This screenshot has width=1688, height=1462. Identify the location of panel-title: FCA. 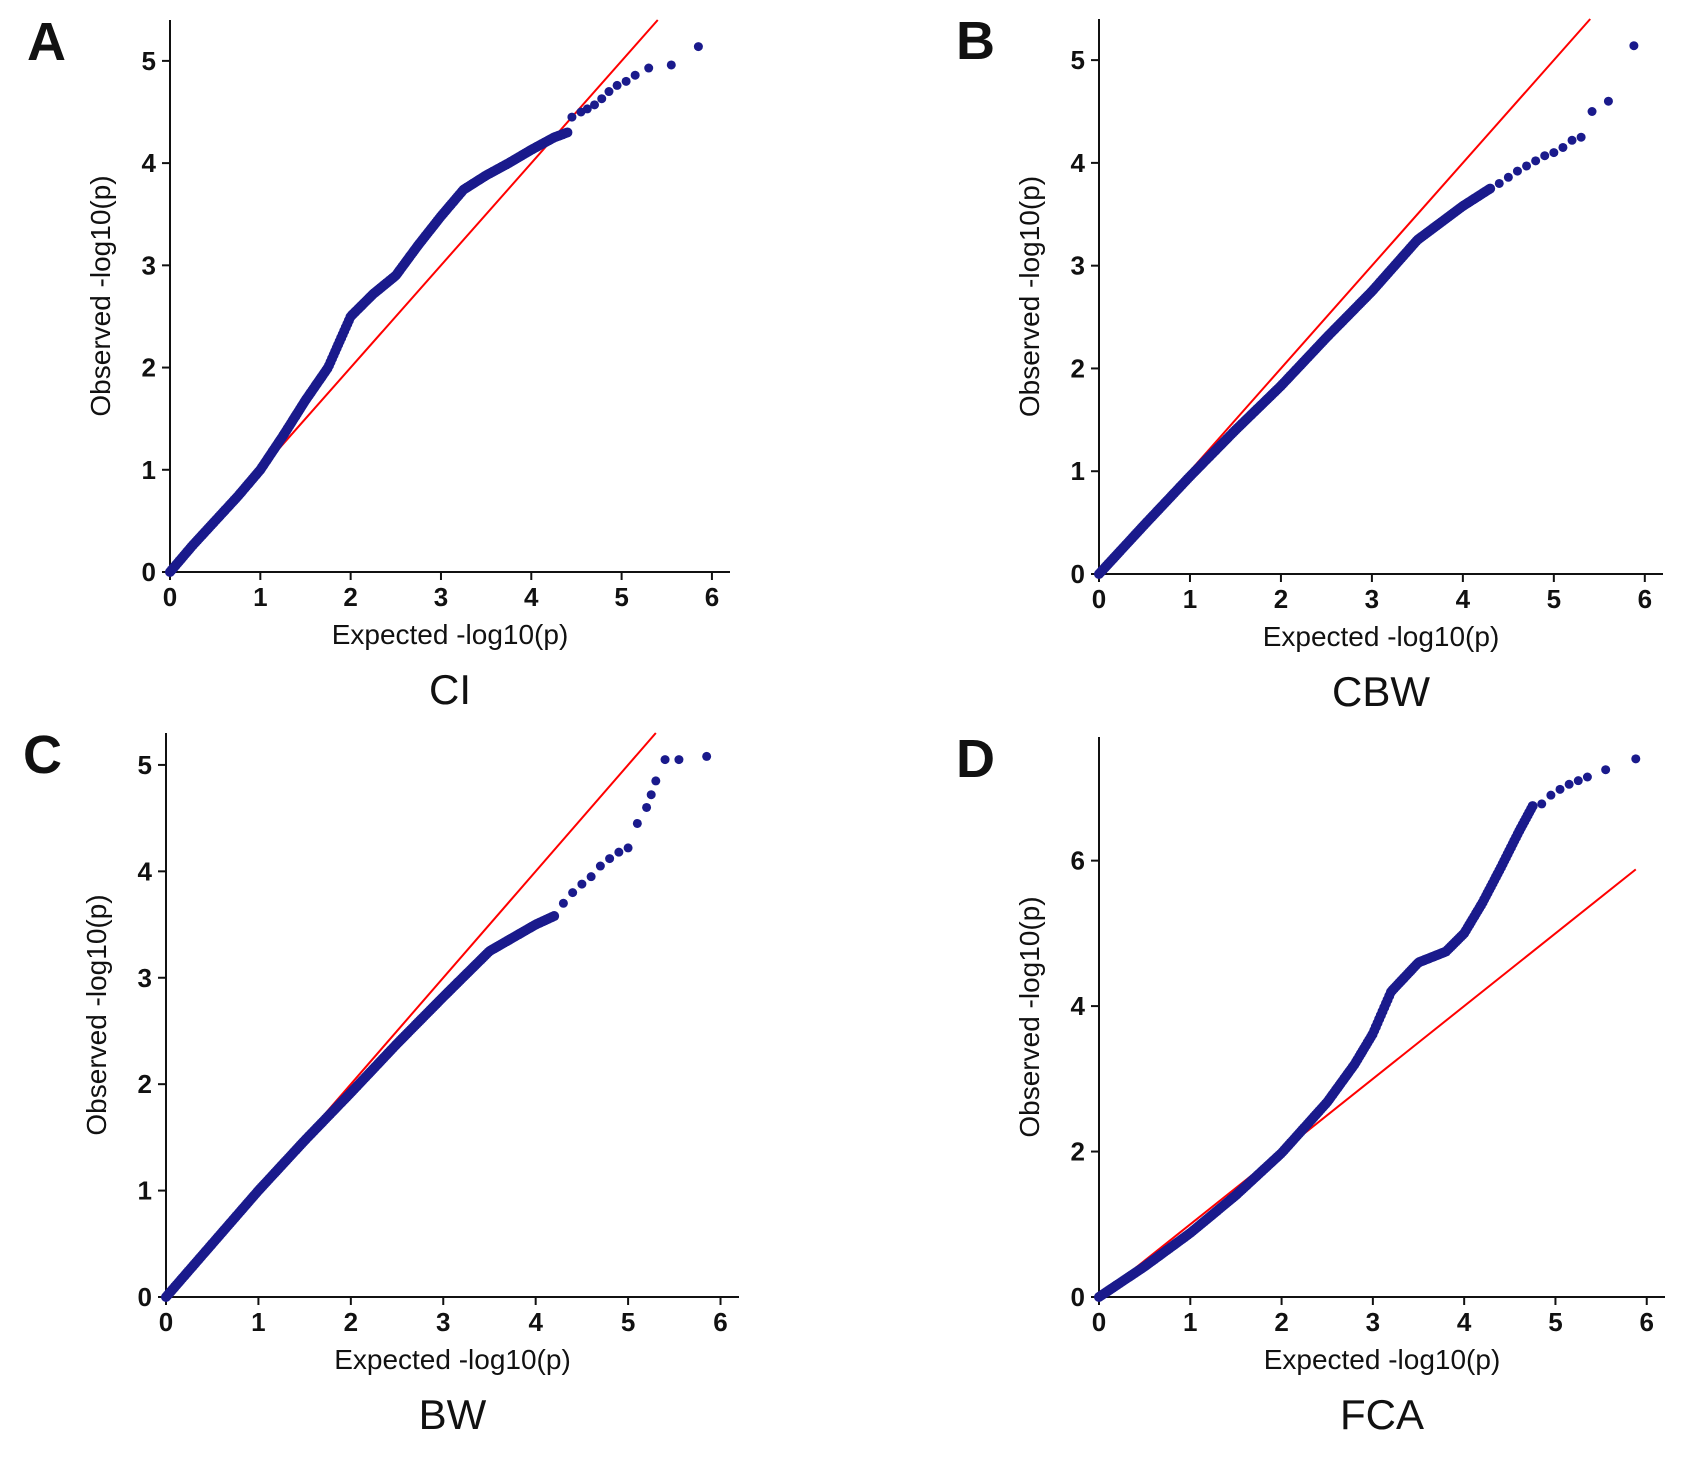
(1382, 1414).